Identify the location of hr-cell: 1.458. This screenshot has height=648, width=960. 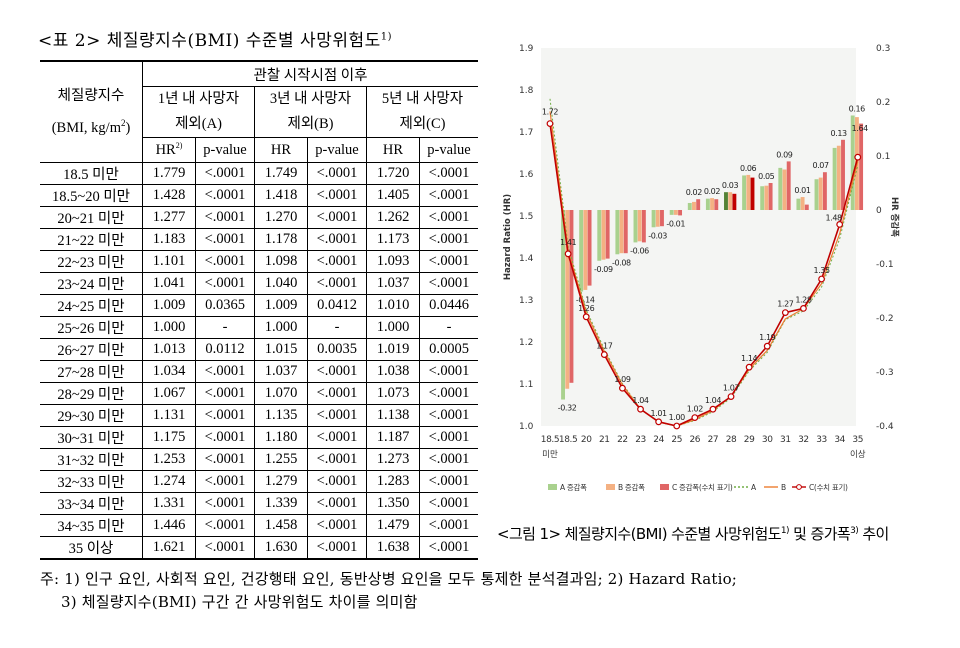
(281, 525).